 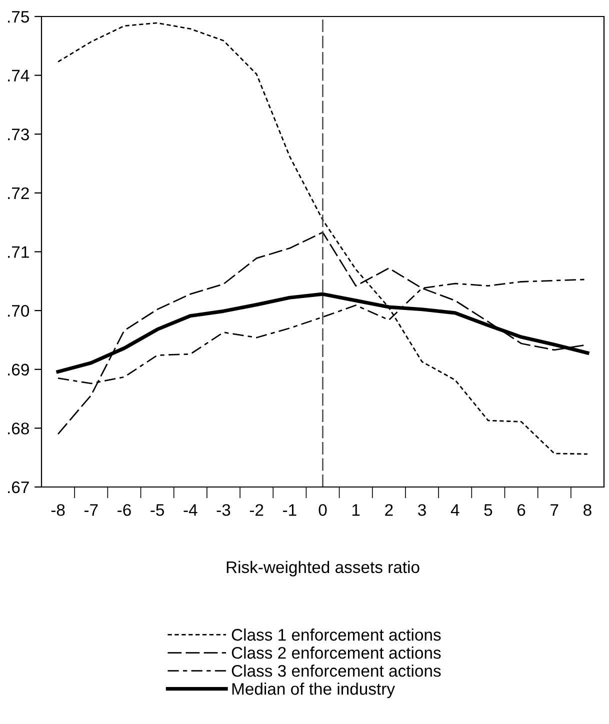 I want to click on legend-label: Median of the industry, so click(x=313, y=690).